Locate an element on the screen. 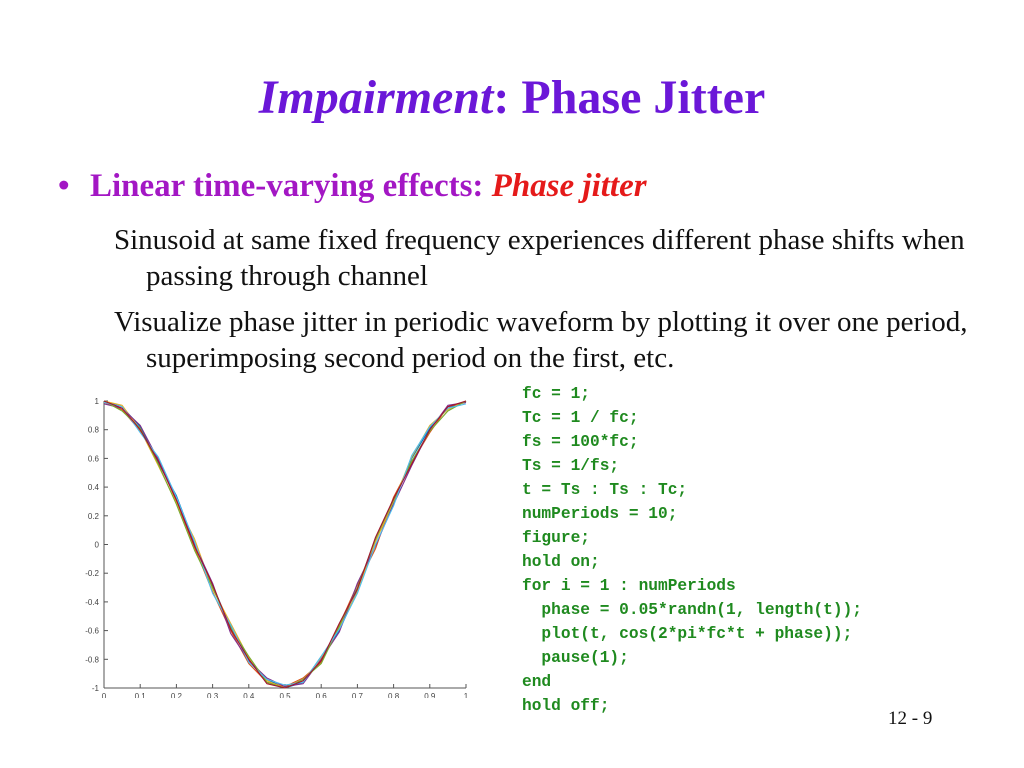  title-italic: Impairment is located at coordinates (376, 97).